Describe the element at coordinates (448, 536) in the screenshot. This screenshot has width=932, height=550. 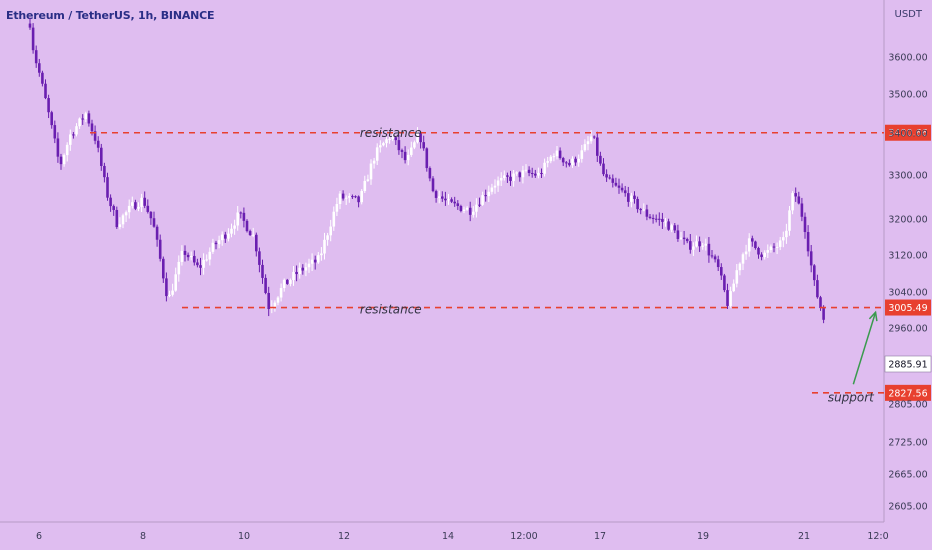
I see `x-tick-label: 14` at that location.